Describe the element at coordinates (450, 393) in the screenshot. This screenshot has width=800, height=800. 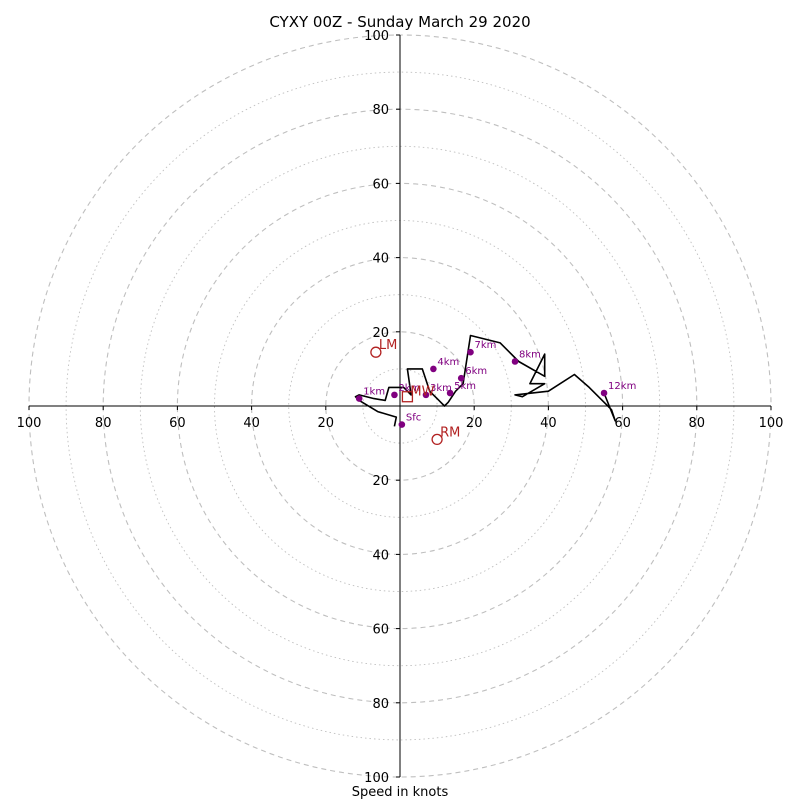
I see `height-marker-5km` at that location.